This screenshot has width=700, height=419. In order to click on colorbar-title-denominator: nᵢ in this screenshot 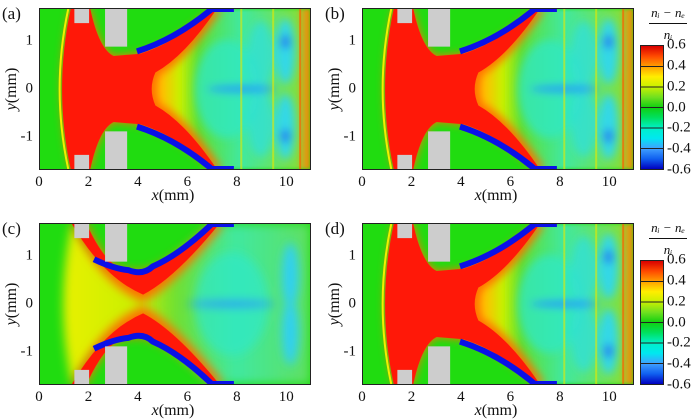, I will do `click(668, 34)`.